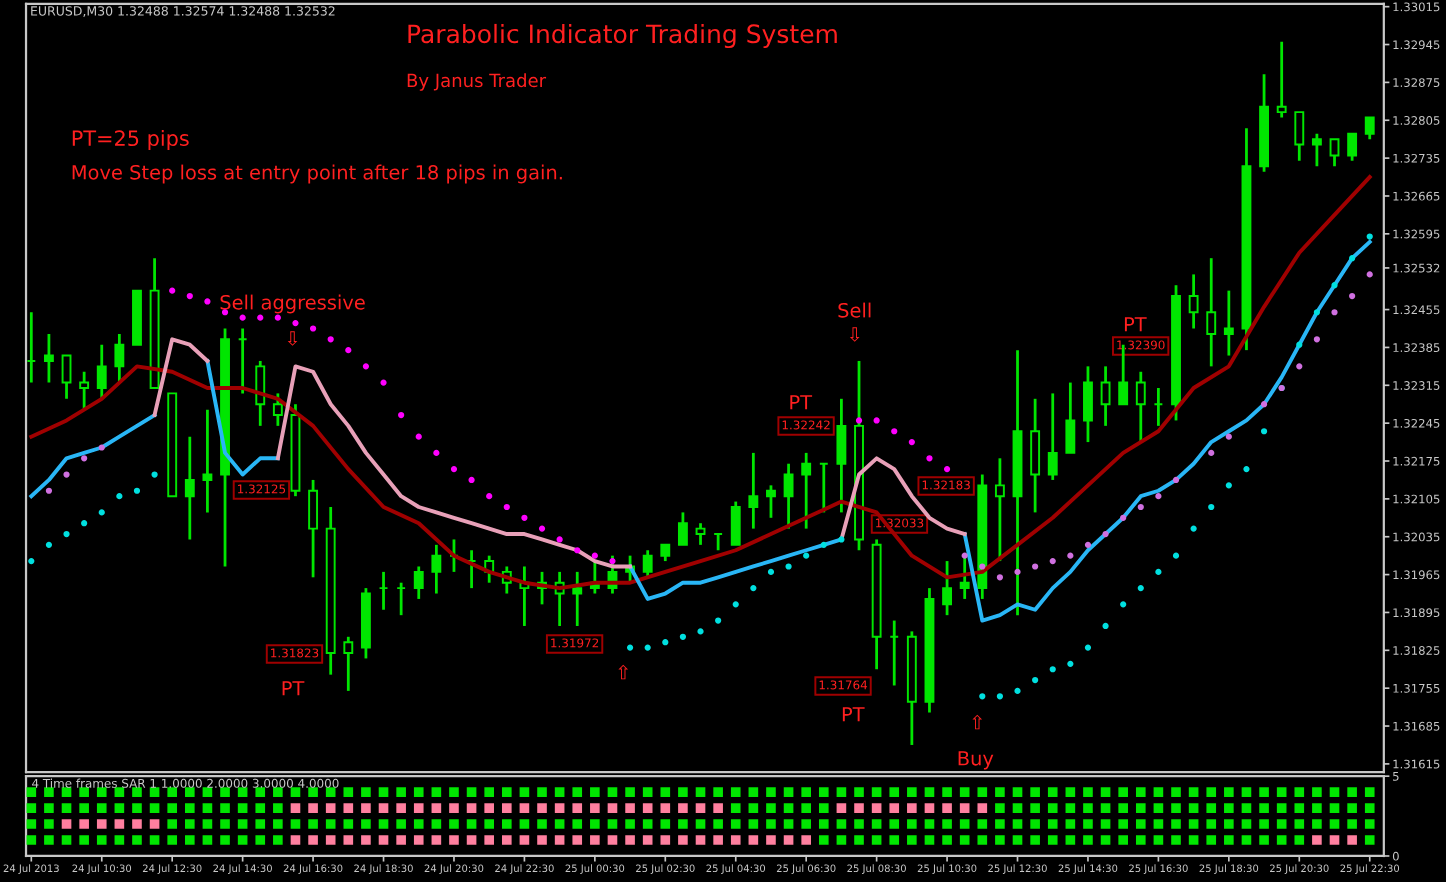 The height and width of the screenshot is (882, 1446). What do you see at coordinates (854, 310) in the screenshot?
I see `annotation: Sell` at bounding box center [854, 310].